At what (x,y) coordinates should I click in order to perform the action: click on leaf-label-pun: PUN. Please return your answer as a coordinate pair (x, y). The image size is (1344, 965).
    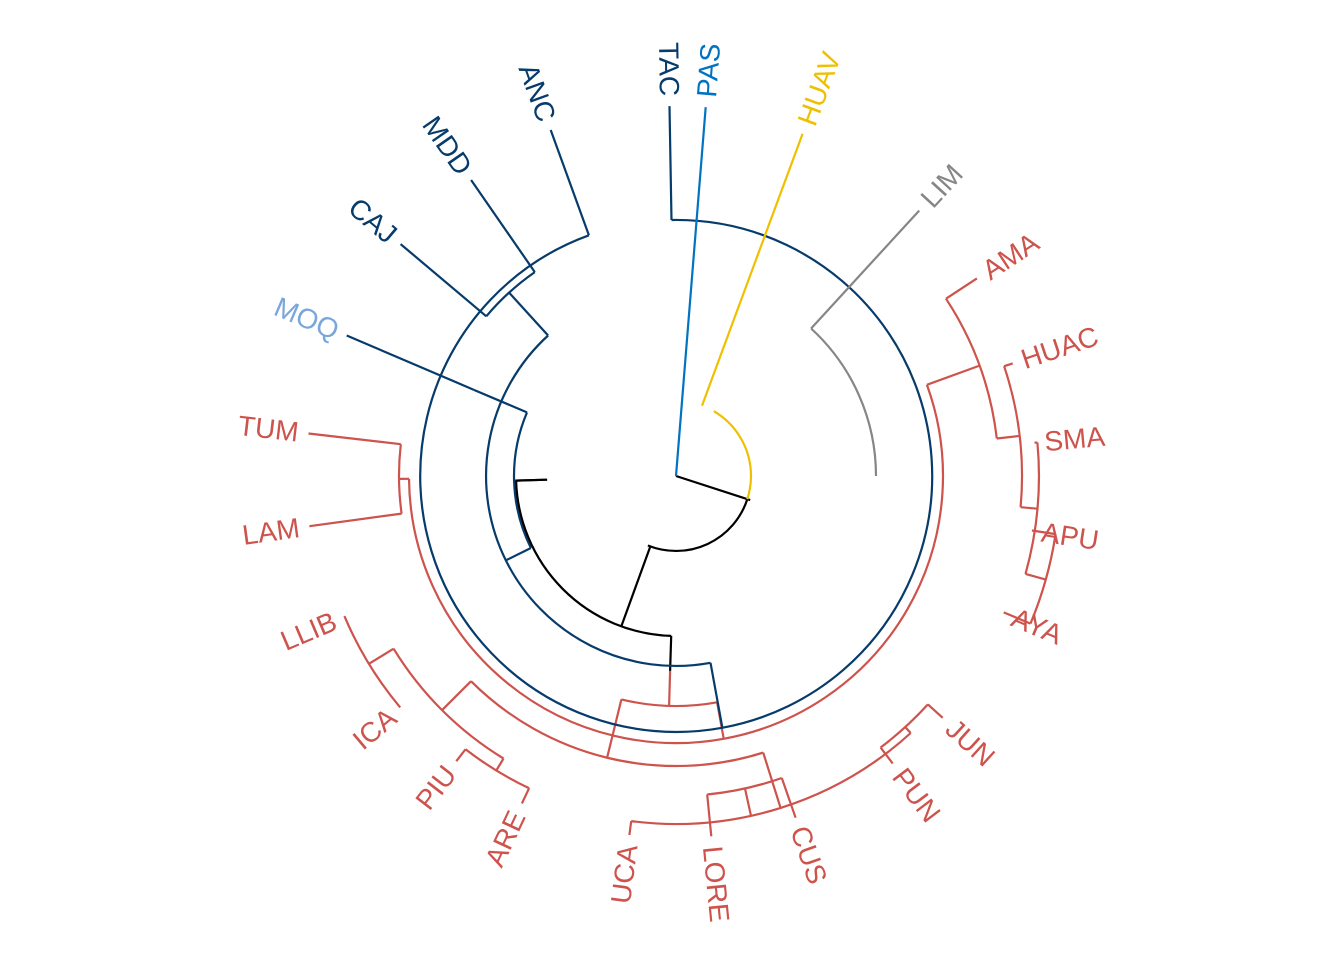
    Looking at the image, I should click on (916, 795).